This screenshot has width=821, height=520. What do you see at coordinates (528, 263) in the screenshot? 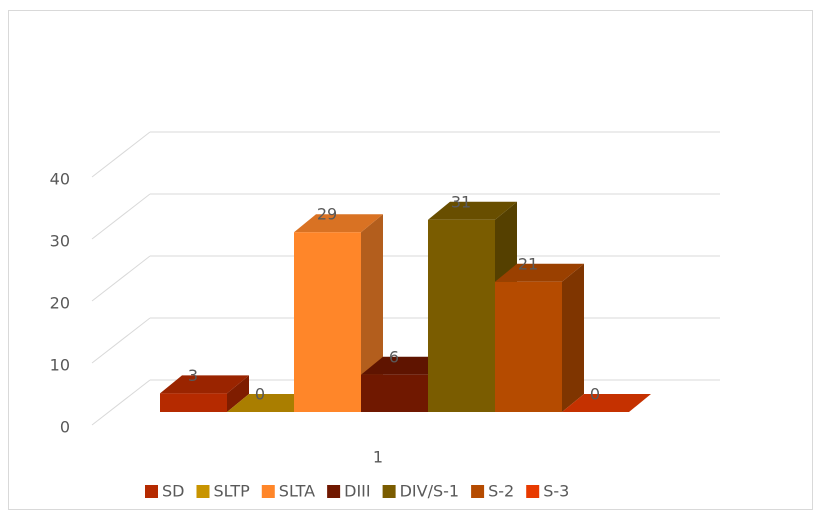
I see `data-label: 21` at bounding box center [528, 263].